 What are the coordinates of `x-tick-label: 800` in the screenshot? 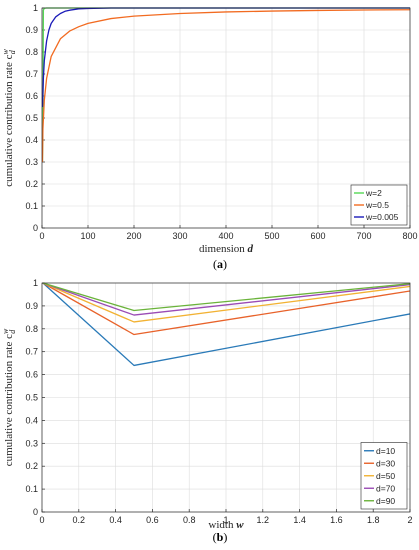 It's located at (409, 236).